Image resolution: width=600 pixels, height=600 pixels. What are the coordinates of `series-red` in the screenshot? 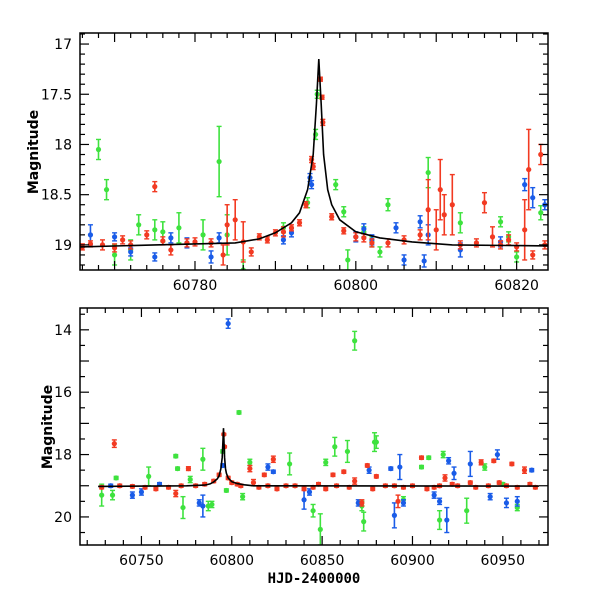 It's located at (318, 470).